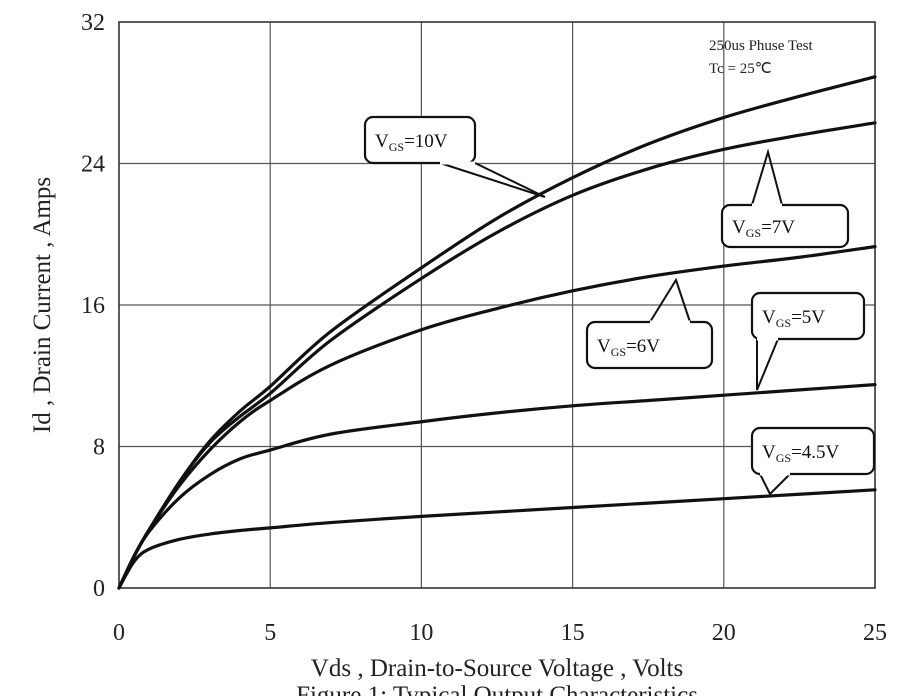  I want to click on x-axis-title: Vds , Drain-to-Source Voltage , Volts, so click(497, 668).